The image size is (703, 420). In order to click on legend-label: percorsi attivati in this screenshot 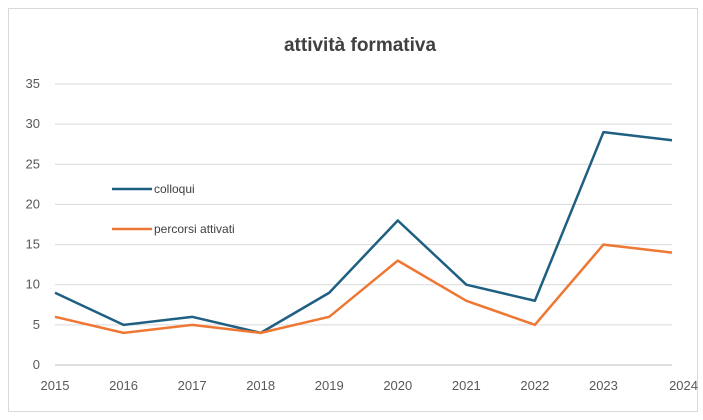, I will do `click(194, 229)`.